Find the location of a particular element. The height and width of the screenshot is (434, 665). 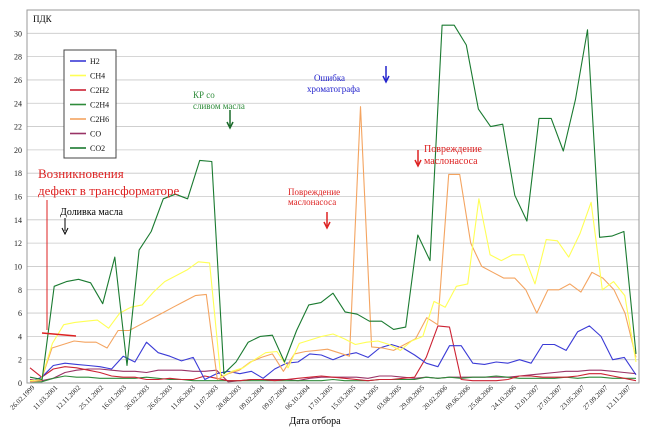

annotation-chromatograph-line1: Ошибка is located at coordinates (329, 78).